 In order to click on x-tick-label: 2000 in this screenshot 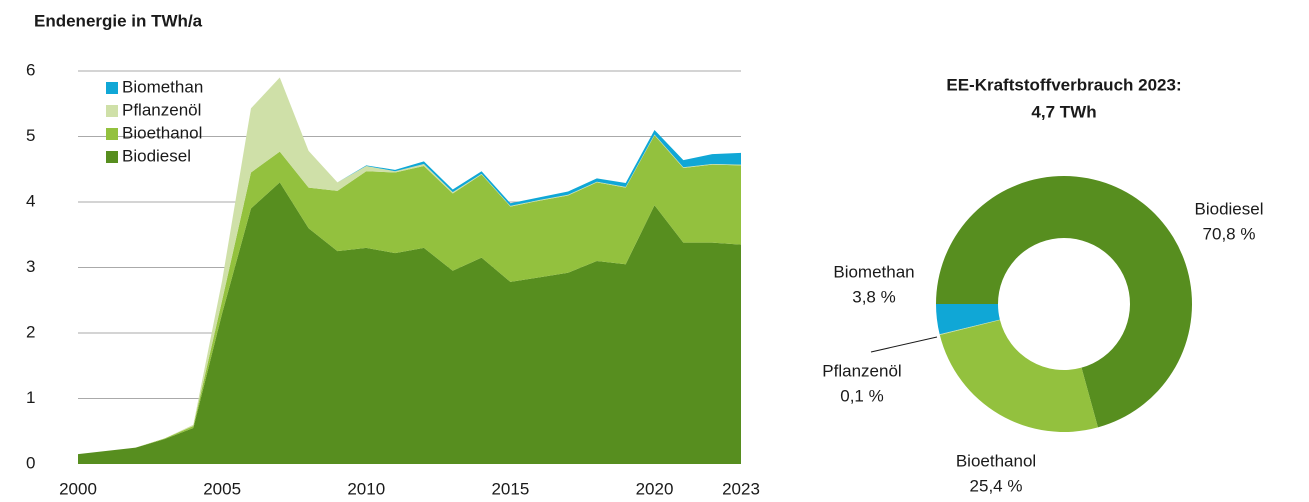, I will do `click(78, 488)`.